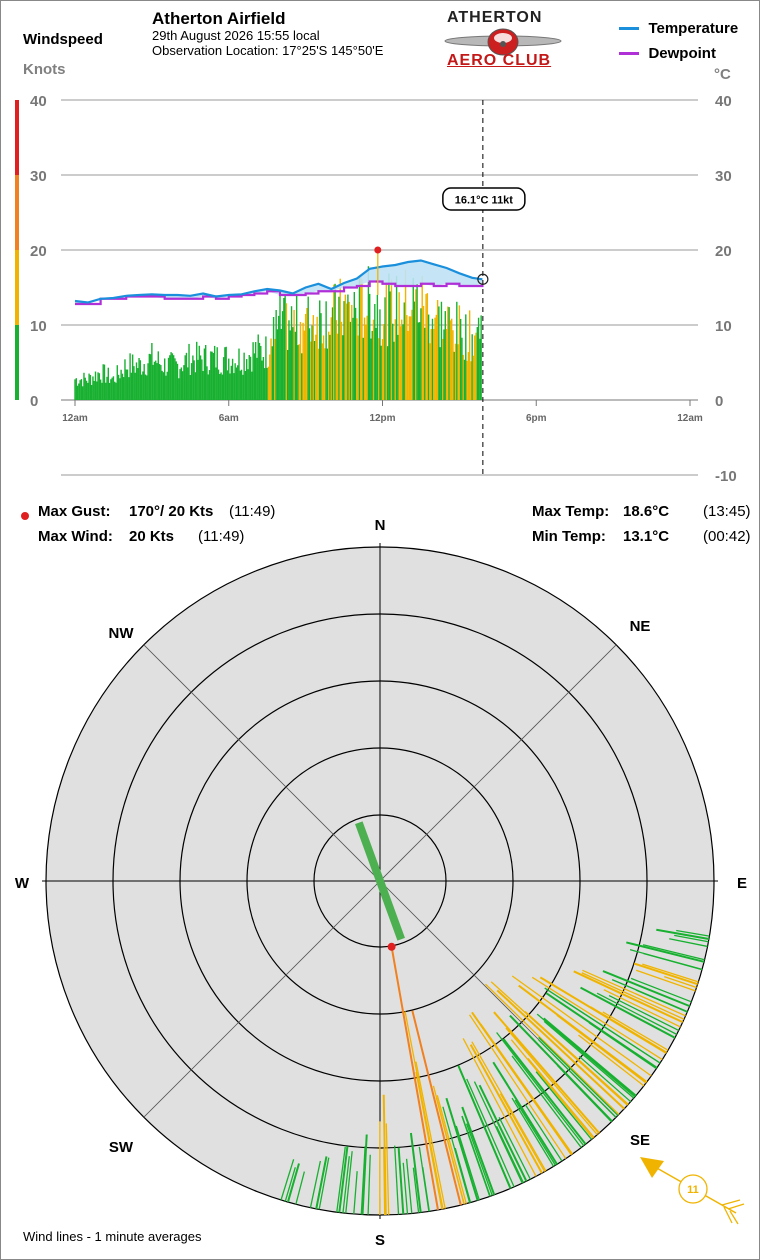 The width and height of the screenshot is (760, 1260). I want to click on legend-temperature-label: Temperature, so click(693, 29).